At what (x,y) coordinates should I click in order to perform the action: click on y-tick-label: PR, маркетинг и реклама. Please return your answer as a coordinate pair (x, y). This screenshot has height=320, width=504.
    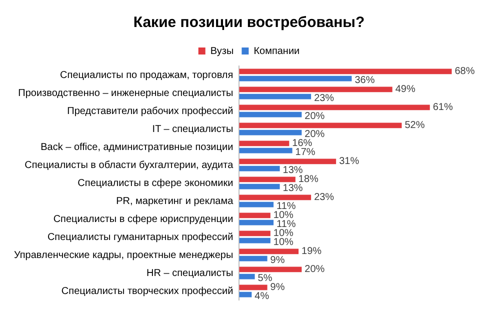
    Looking at the image, I should click on (175, 201).